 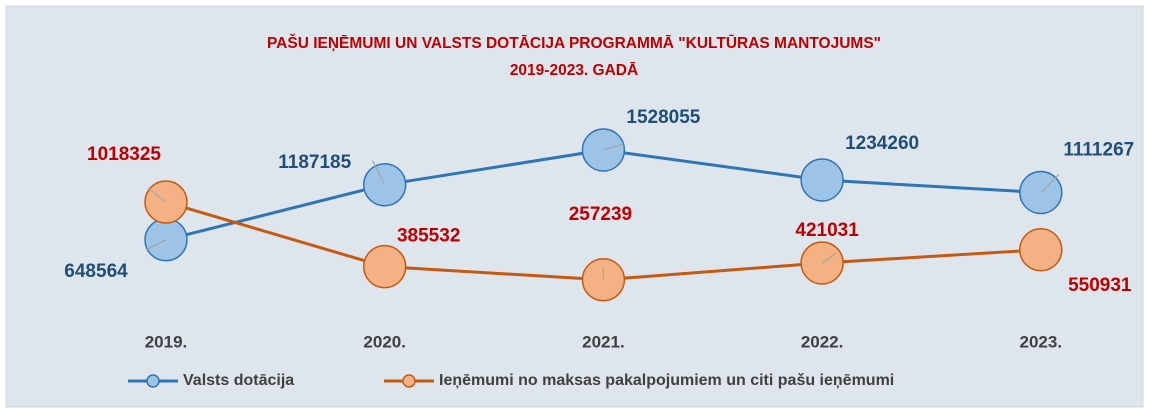 I want to click on data-label: 648564, so click(x=96, y=271).